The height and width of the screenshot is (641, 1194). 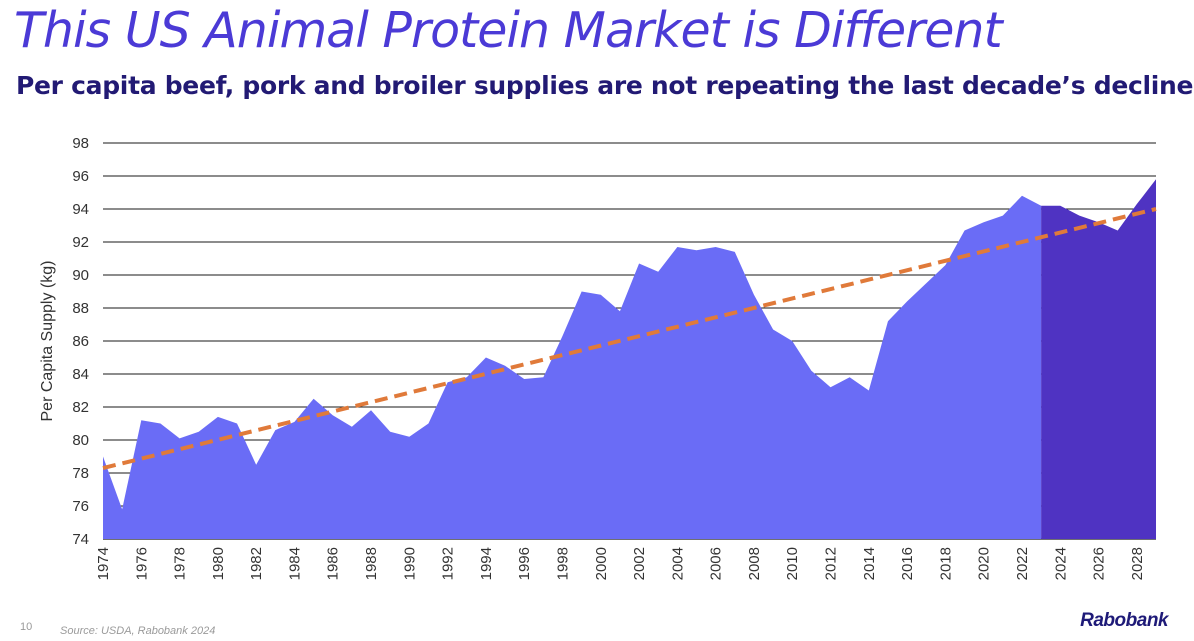 I want to click on x-tick-label: 1976, so click(x=141, y=563).